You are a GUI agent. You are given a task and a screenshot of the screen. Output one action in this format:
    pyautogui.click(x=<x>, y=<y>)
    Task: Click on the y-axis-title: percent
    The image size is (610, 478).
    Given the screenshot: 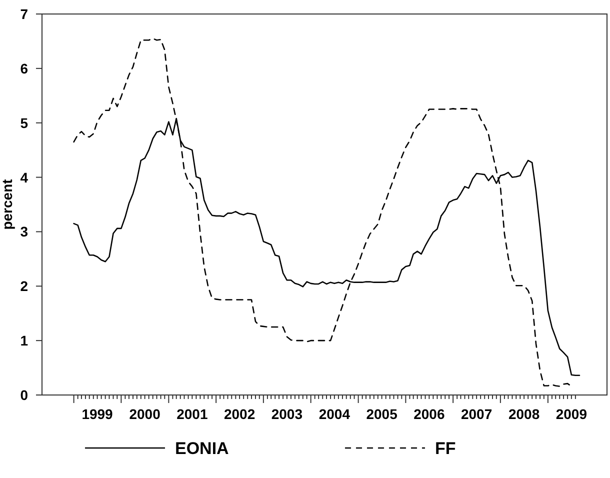 What is the action you would take?
    pyautogui.click(x=7, y=204)
    